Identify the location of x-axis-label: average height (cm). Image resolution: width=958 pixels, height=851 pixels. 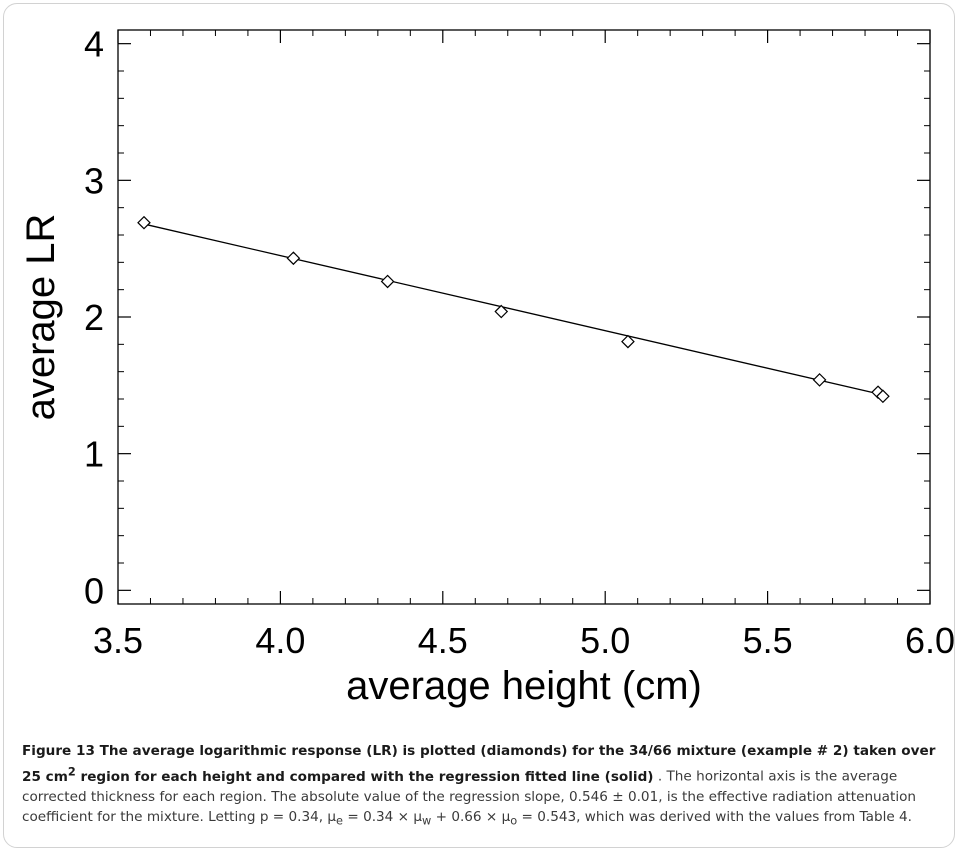
(524, 686).